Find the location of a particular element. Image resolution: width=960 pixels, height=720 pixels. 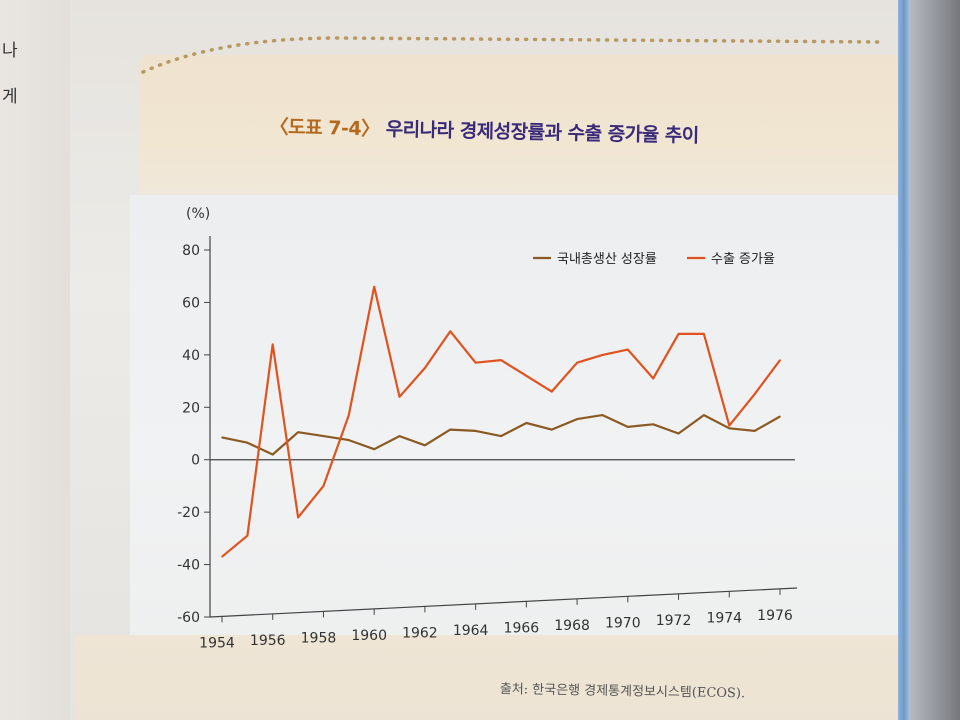

x-tick-label: 1970 is located at coordinates (623, 623).